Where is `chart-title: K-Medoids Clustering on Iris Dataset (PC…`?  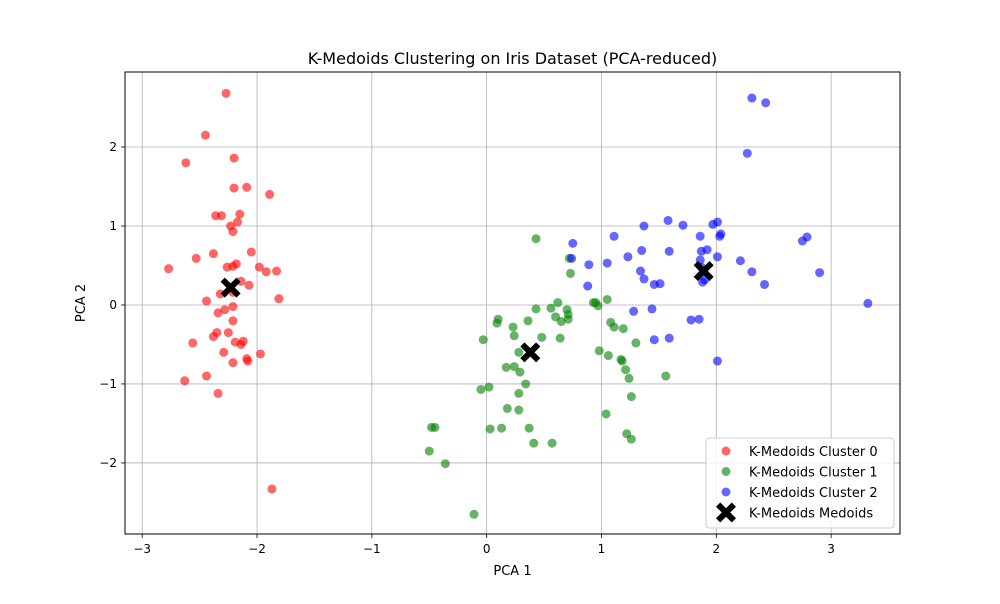 chart-title: K-Medoids Clustering on Iris Dataset (PC… is located at coordinates (513, 58).